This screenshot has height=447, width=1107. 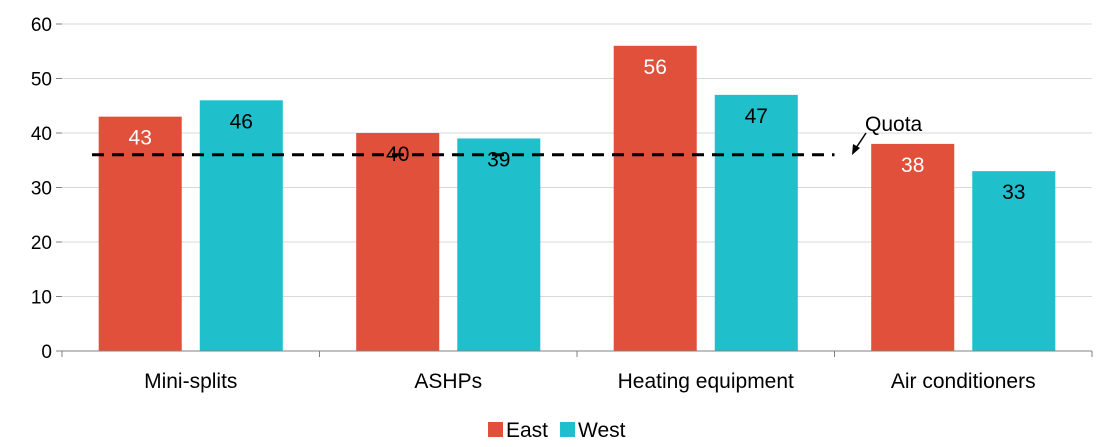 I want to click on legend: East West, so click(x=557, y=430).